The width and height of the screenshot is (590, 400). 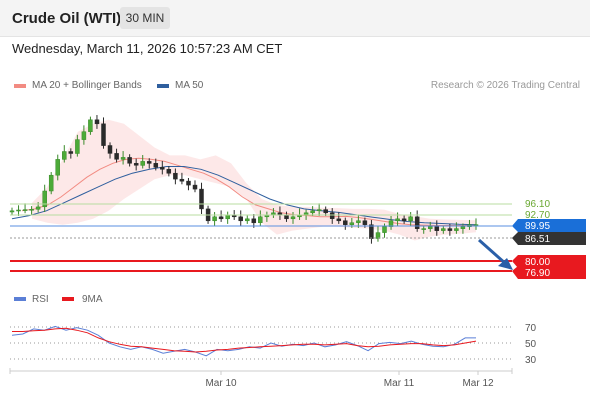 I want to click on rsi-tick-50: 50, so click(x=531, y=344).